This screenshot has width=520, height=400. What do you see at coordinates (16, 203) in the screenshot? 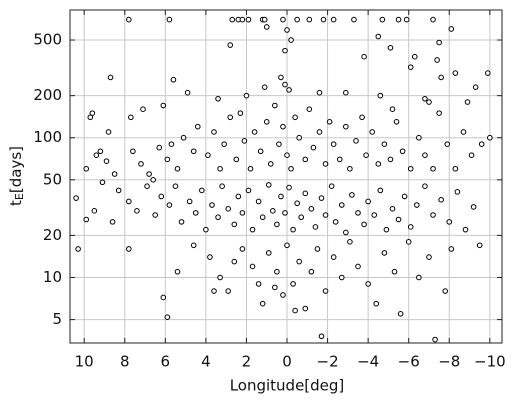
I see `y-label-main: t` at bounding box center [16, 203].